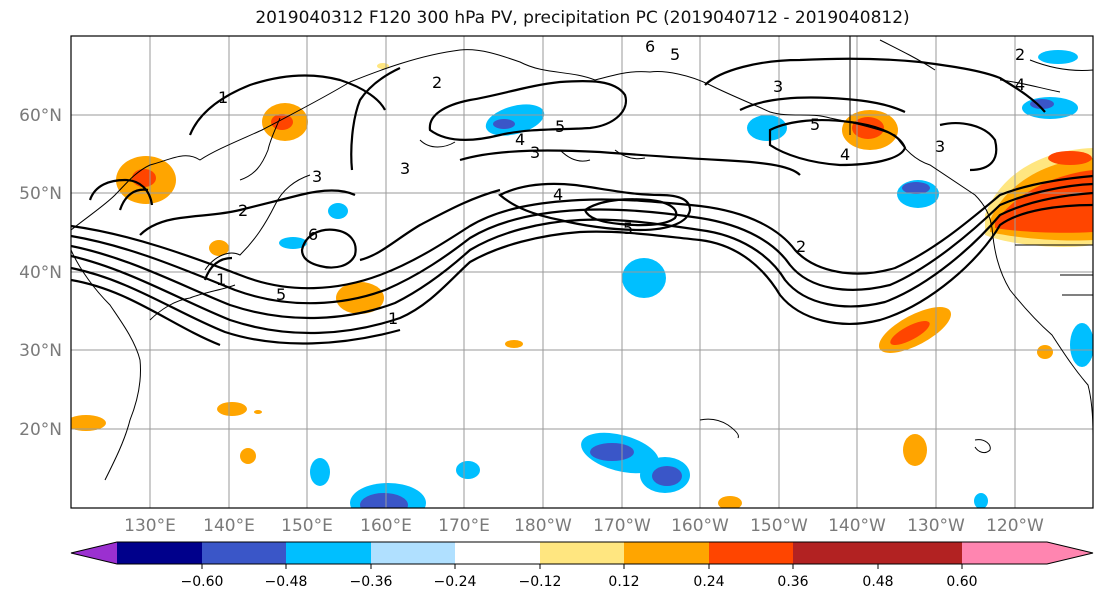  I want to click on lat-label-40n: 40°N, so click(40, 273).